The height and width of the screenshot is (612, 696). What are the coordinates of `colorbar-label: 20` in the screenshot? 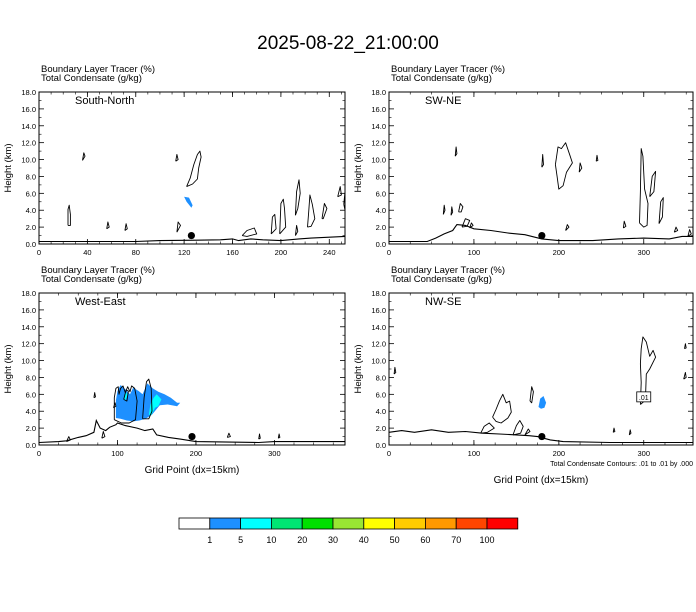 It's located at (302, 540).